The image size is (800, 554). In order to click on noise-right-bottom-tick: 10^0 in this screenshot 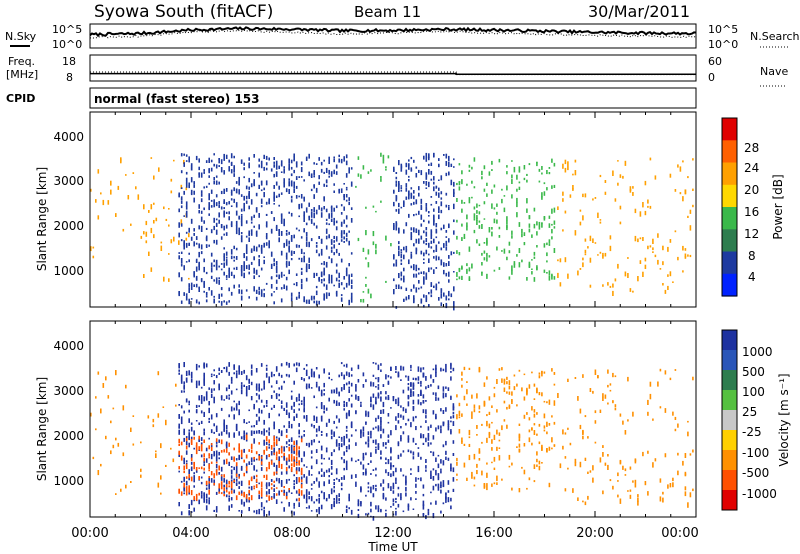, I will do `click(723, 44)`.